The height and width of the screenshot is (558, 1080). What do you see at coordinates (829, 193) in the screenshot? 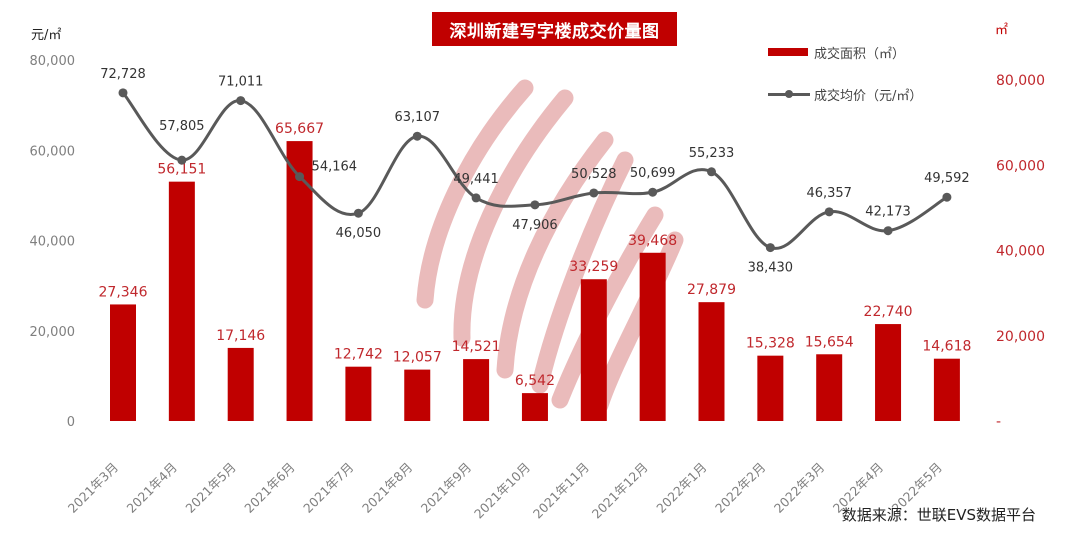
I see `price-value-label: 46,357` at bounding box center [829, 193].